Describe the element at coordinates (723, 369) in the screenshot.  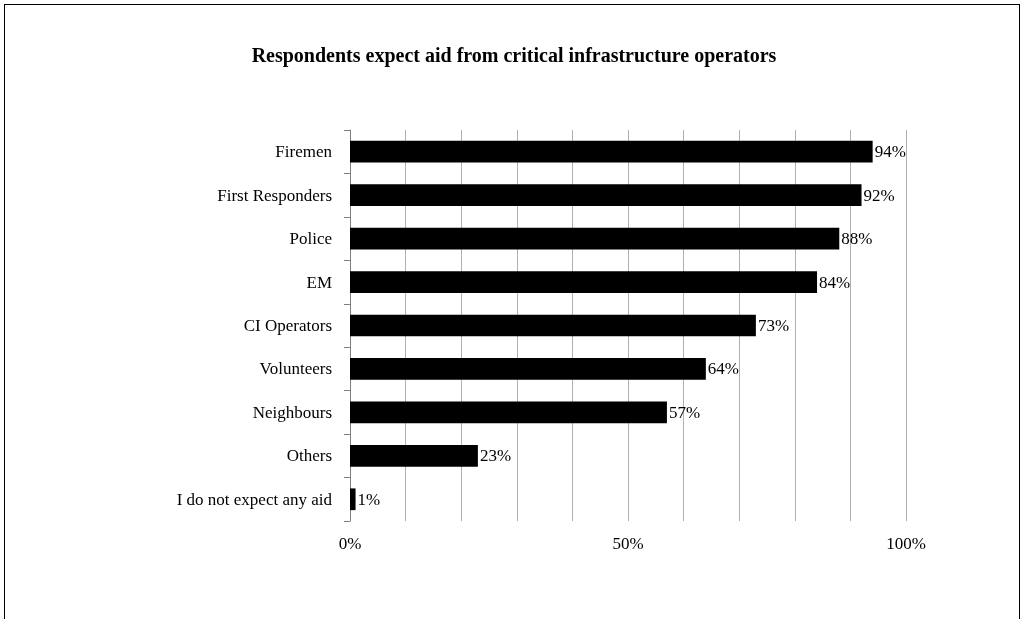
I see `data-label: 64%` at that location.